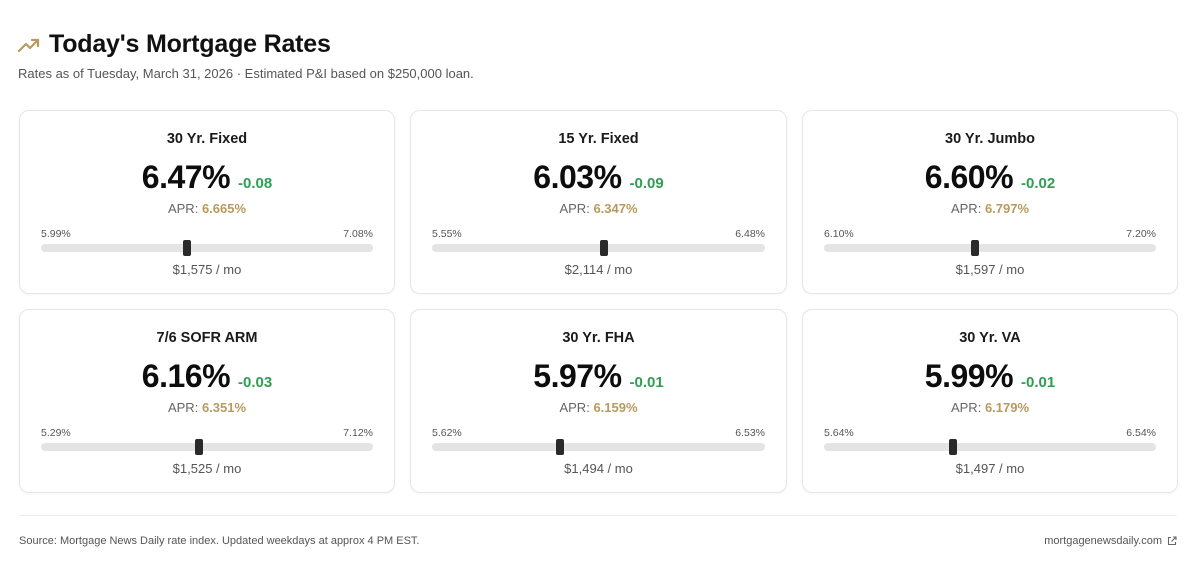 The width and height of the screenshot is (1200, 573). Describe the element at coordinates (839, 234) in the screenshot. I see `range-low: 6.10%` at that location.